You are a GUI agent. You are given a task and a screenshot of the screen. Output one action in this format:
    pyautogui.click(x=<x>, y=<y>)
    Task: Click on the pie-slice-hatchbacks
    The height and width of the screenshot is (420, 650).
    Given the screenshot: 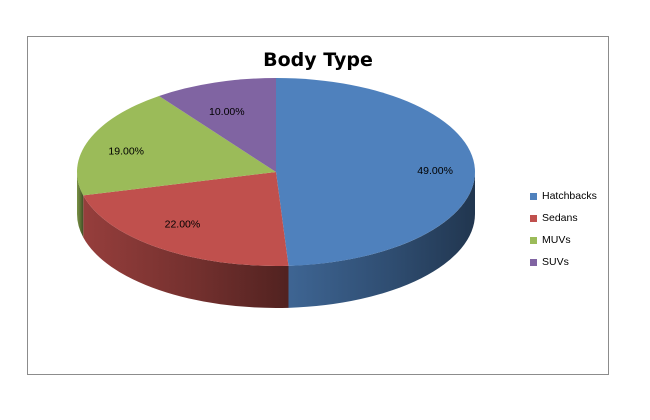 What is the action you would take?
    pyautogui.click(x=375, y=172)
    